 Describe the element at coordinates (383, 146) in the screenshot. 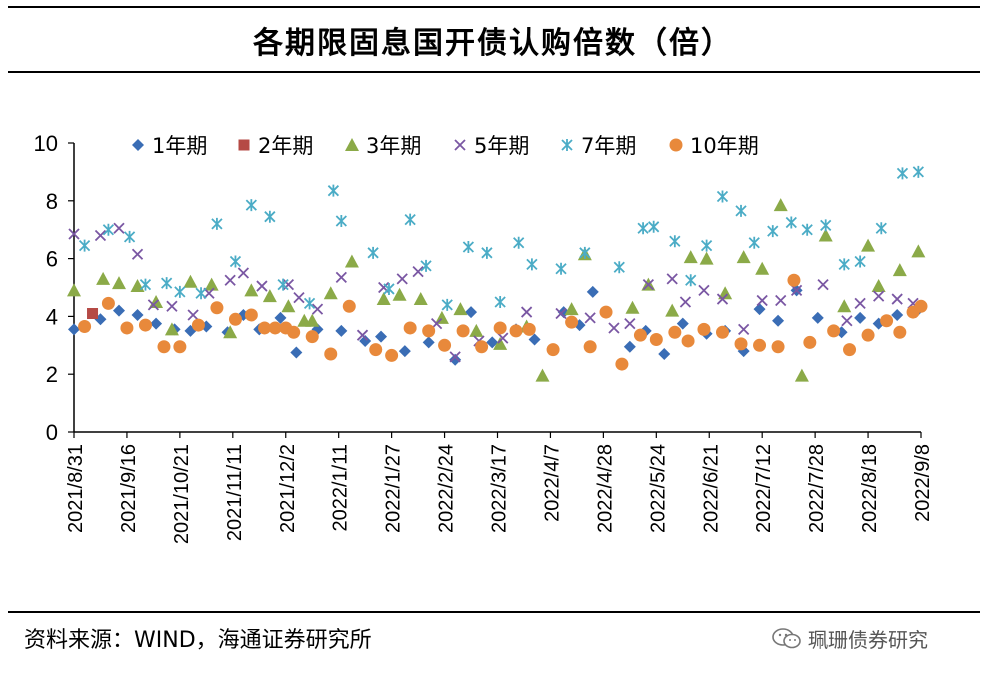

I see `legend-item: 3年期` at that location.